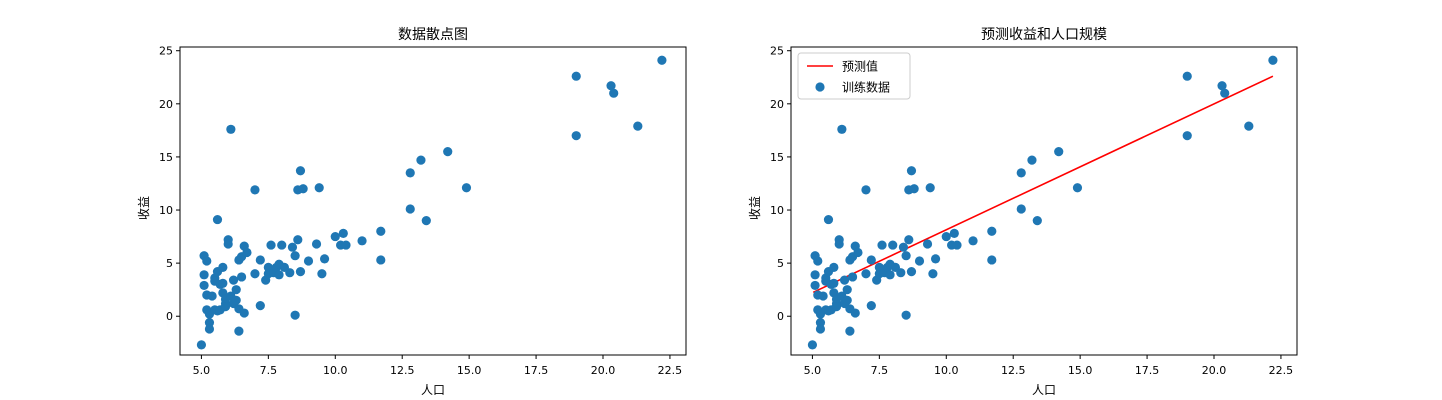 Image resolution: width=1442 pixels, height=400 pixels. I want to click on chart-title: 数据散点图, so click(433, 35).